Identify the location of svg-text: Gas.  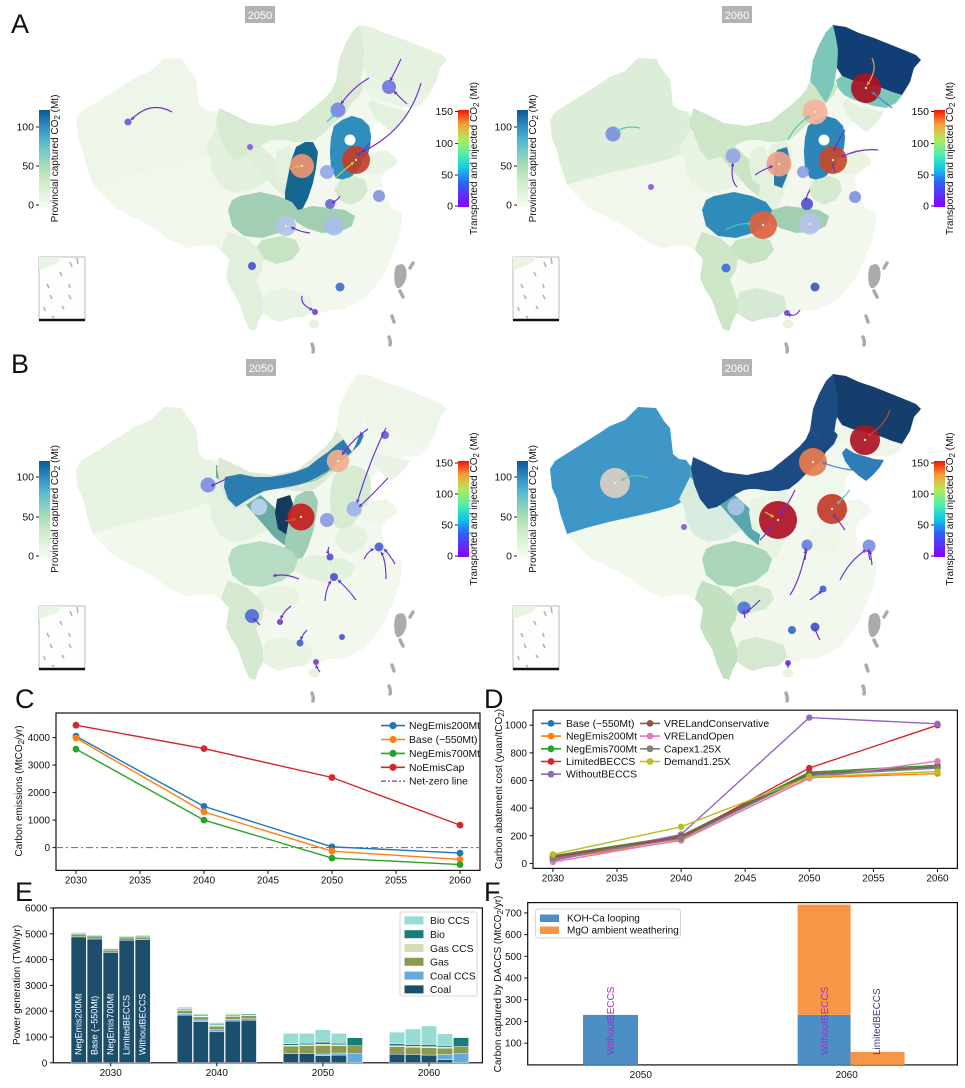
(439, 963).